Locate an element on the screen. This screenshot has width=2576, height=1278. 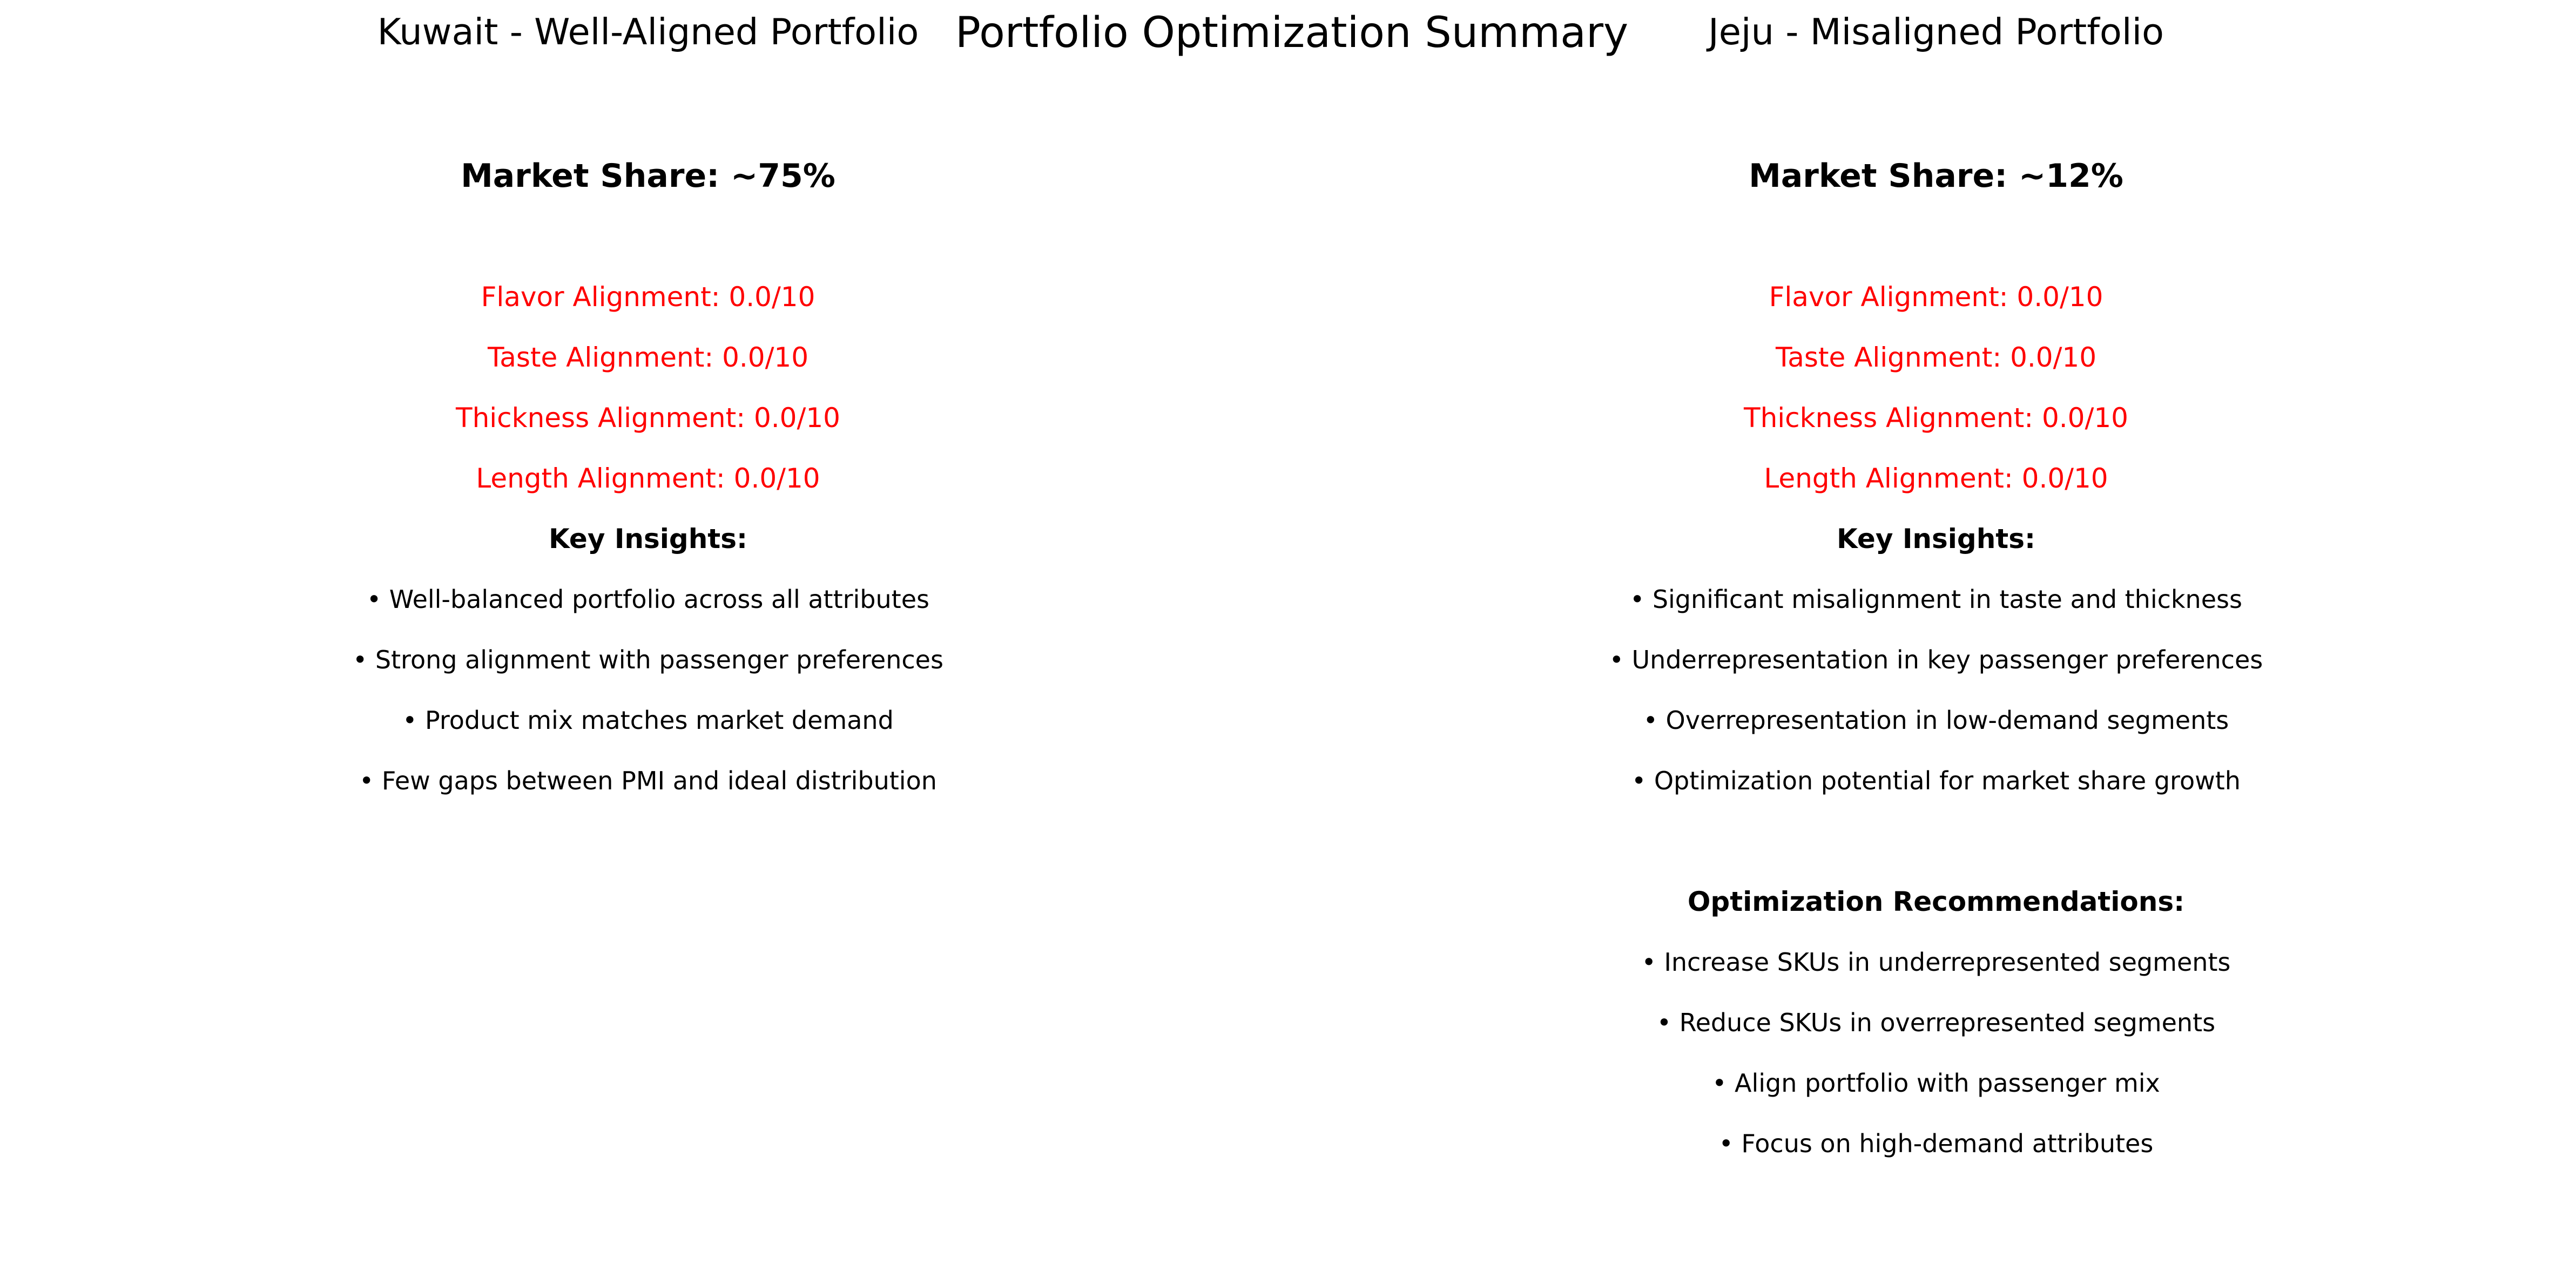
panel-title-jeju: Jeju - Misaligned Portfolio is located at coordinates (1936, 32).